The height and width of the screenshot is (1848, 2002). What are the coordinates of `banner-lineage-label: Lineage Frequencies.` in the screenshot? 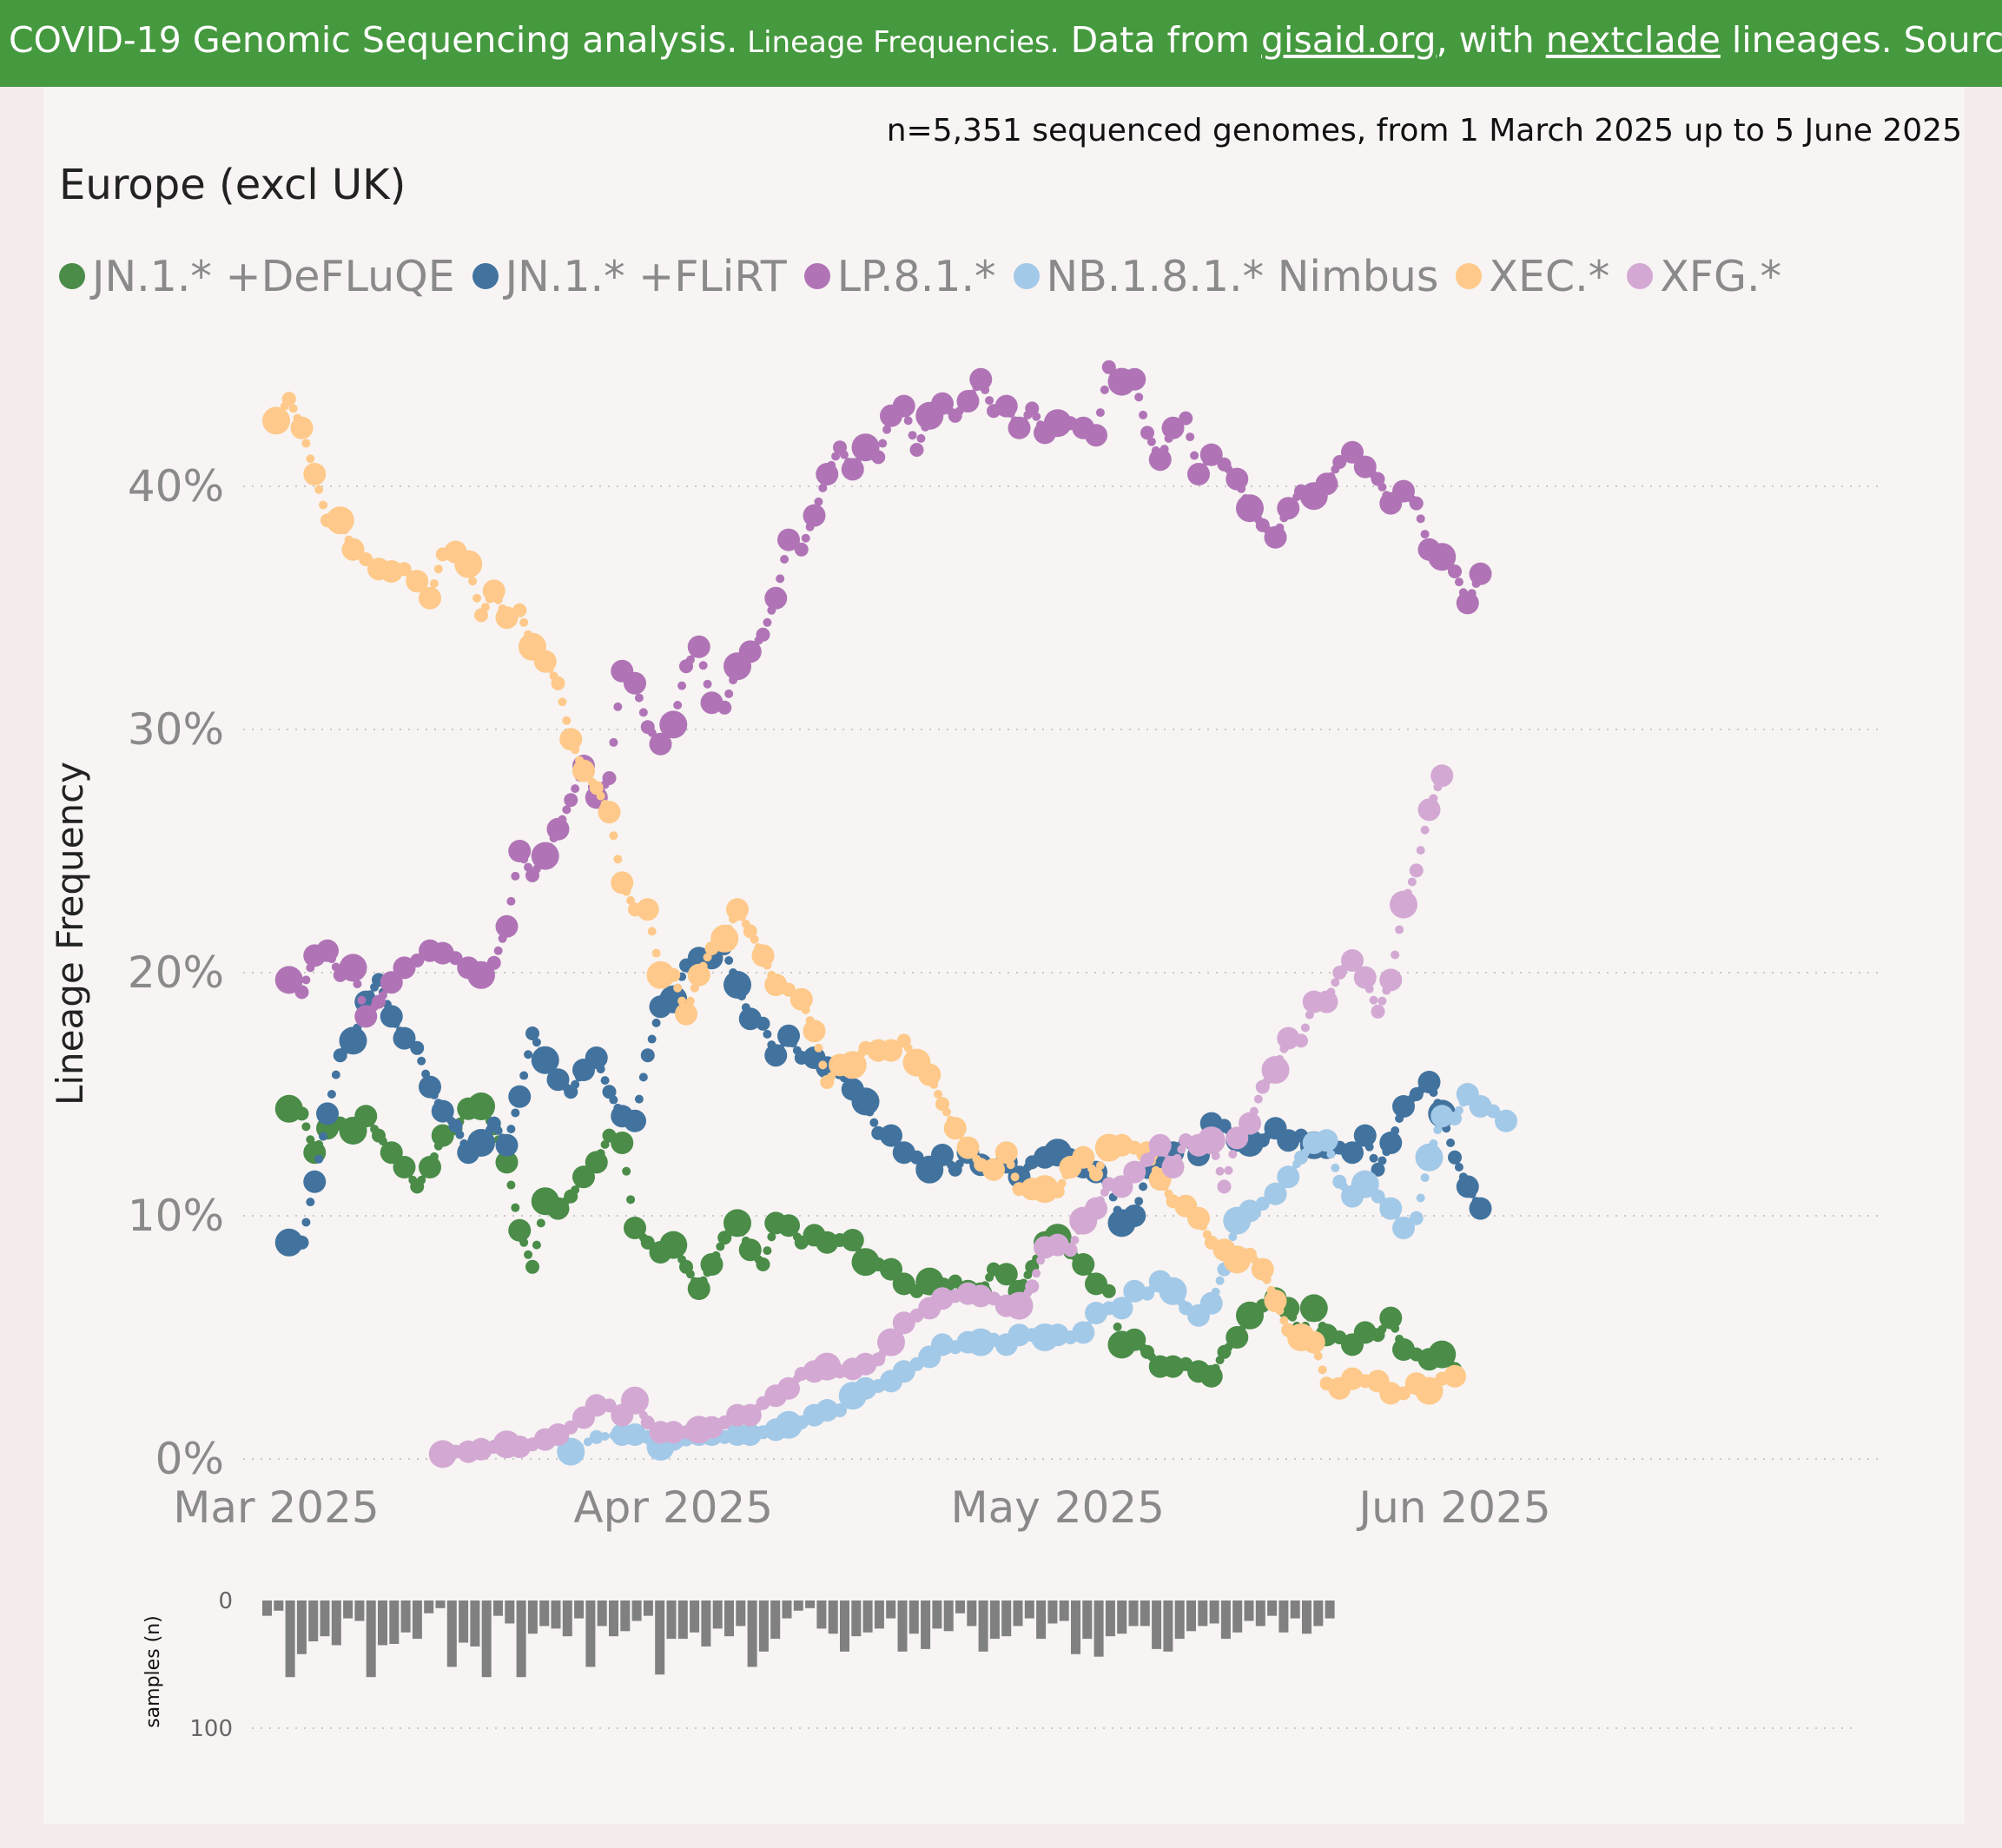 It's located at (898, 43).